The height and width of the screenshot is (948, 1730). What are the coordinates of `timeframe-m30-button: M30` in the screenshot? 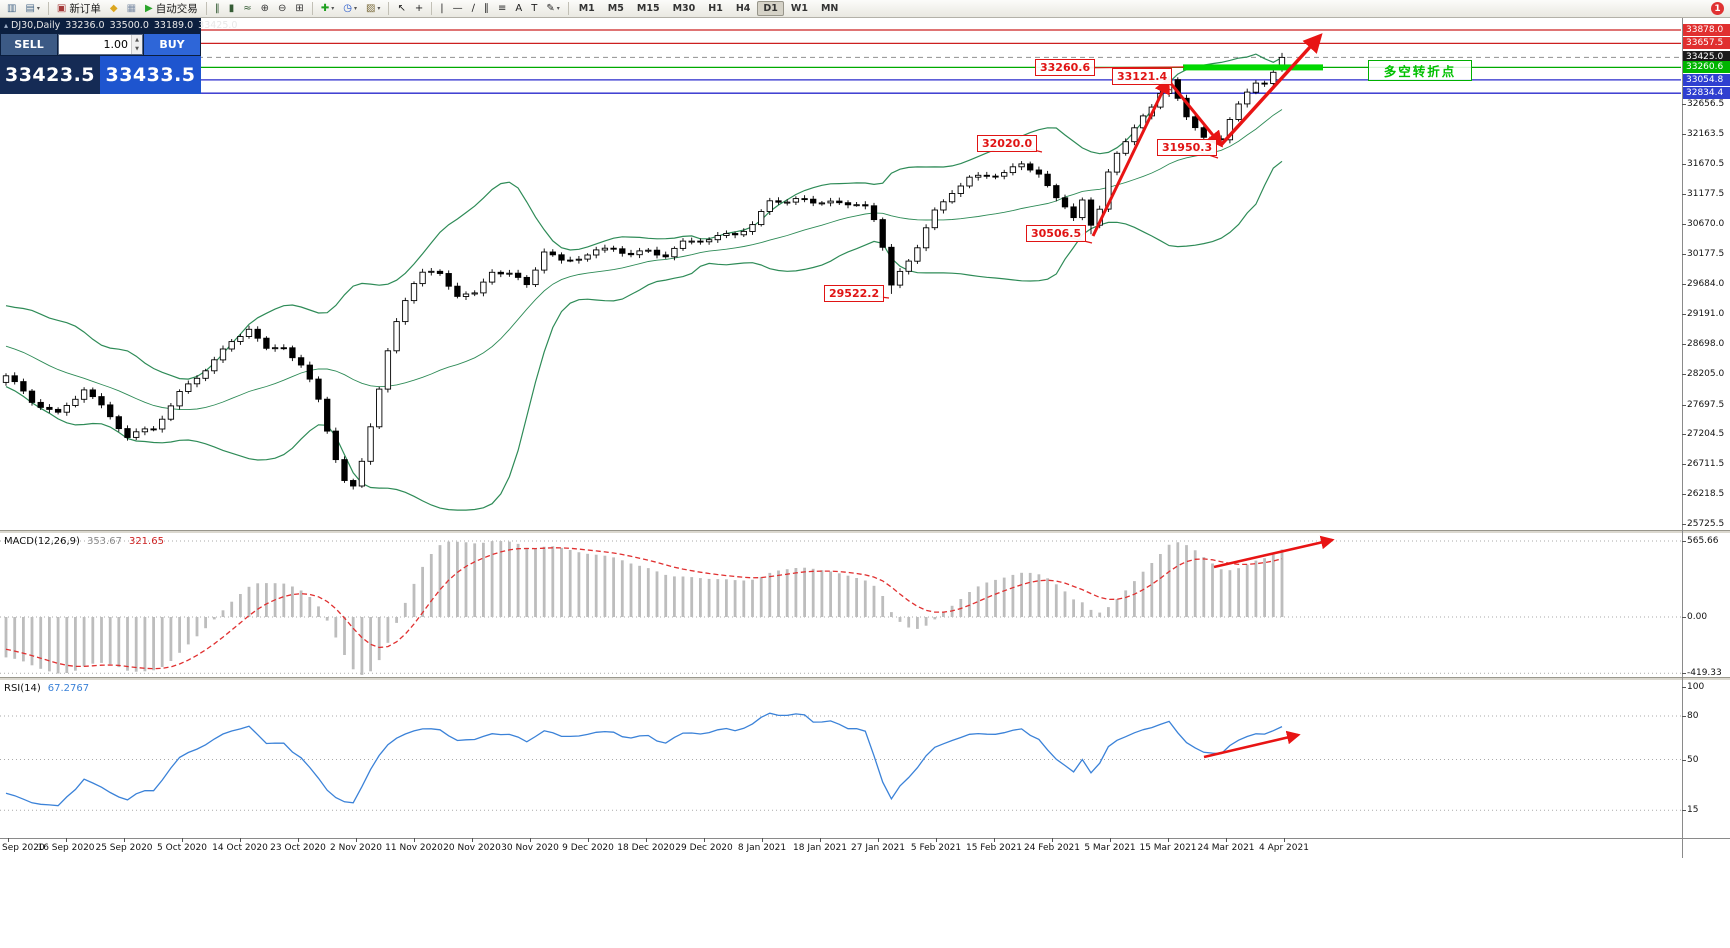 It's located at (684, 8).